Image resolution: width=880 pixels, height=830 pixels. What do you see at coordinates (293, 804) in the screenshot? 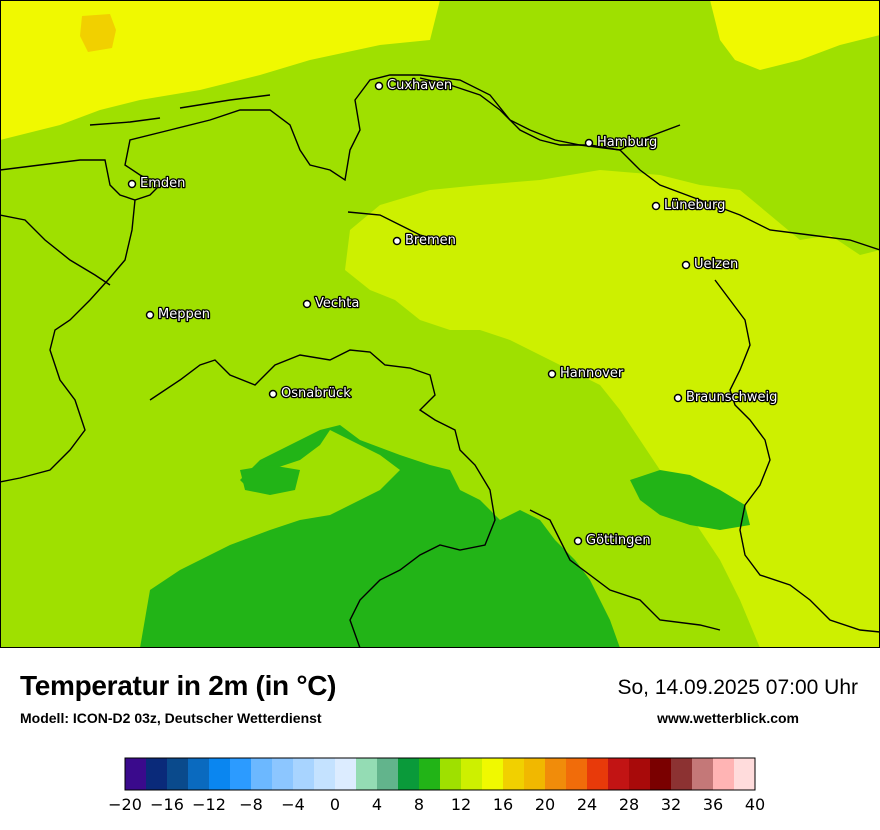
I see `color-scale-tick-label: −4` at bounding box center [293, 804].